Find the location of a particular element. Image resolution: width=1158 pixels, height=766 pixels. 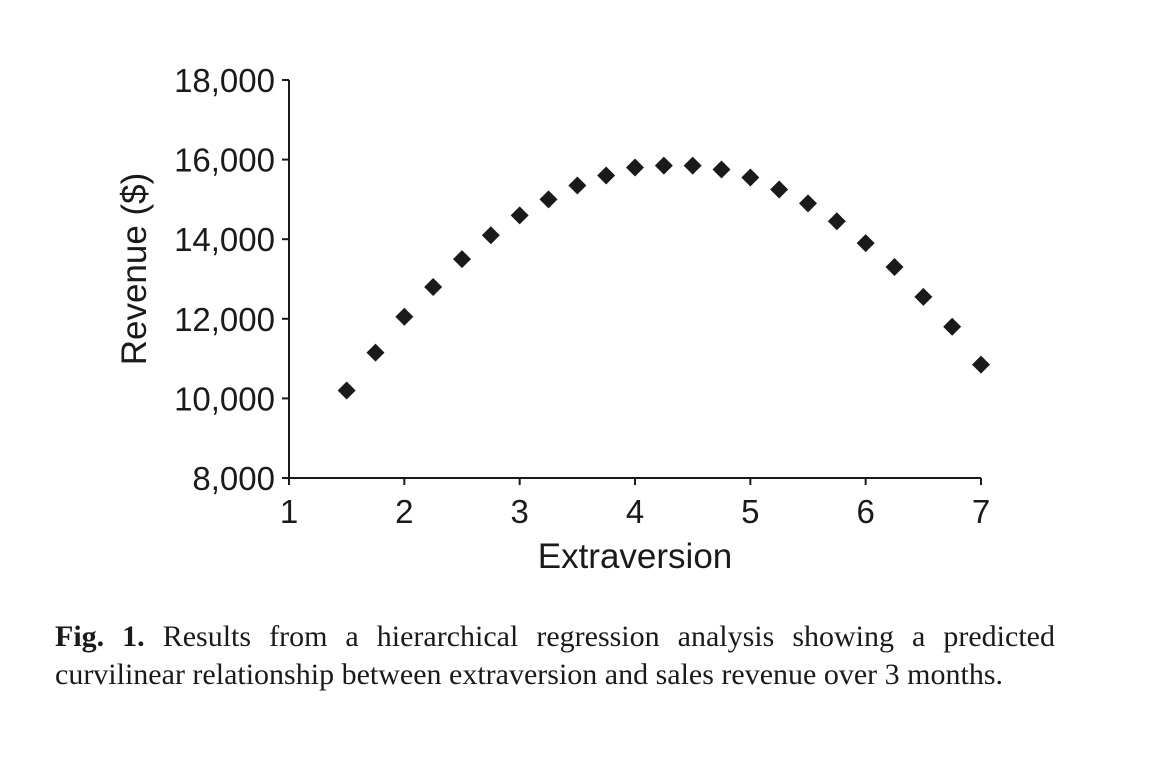

y-tick-label: 10,000 is located at coordinates (224, 398).